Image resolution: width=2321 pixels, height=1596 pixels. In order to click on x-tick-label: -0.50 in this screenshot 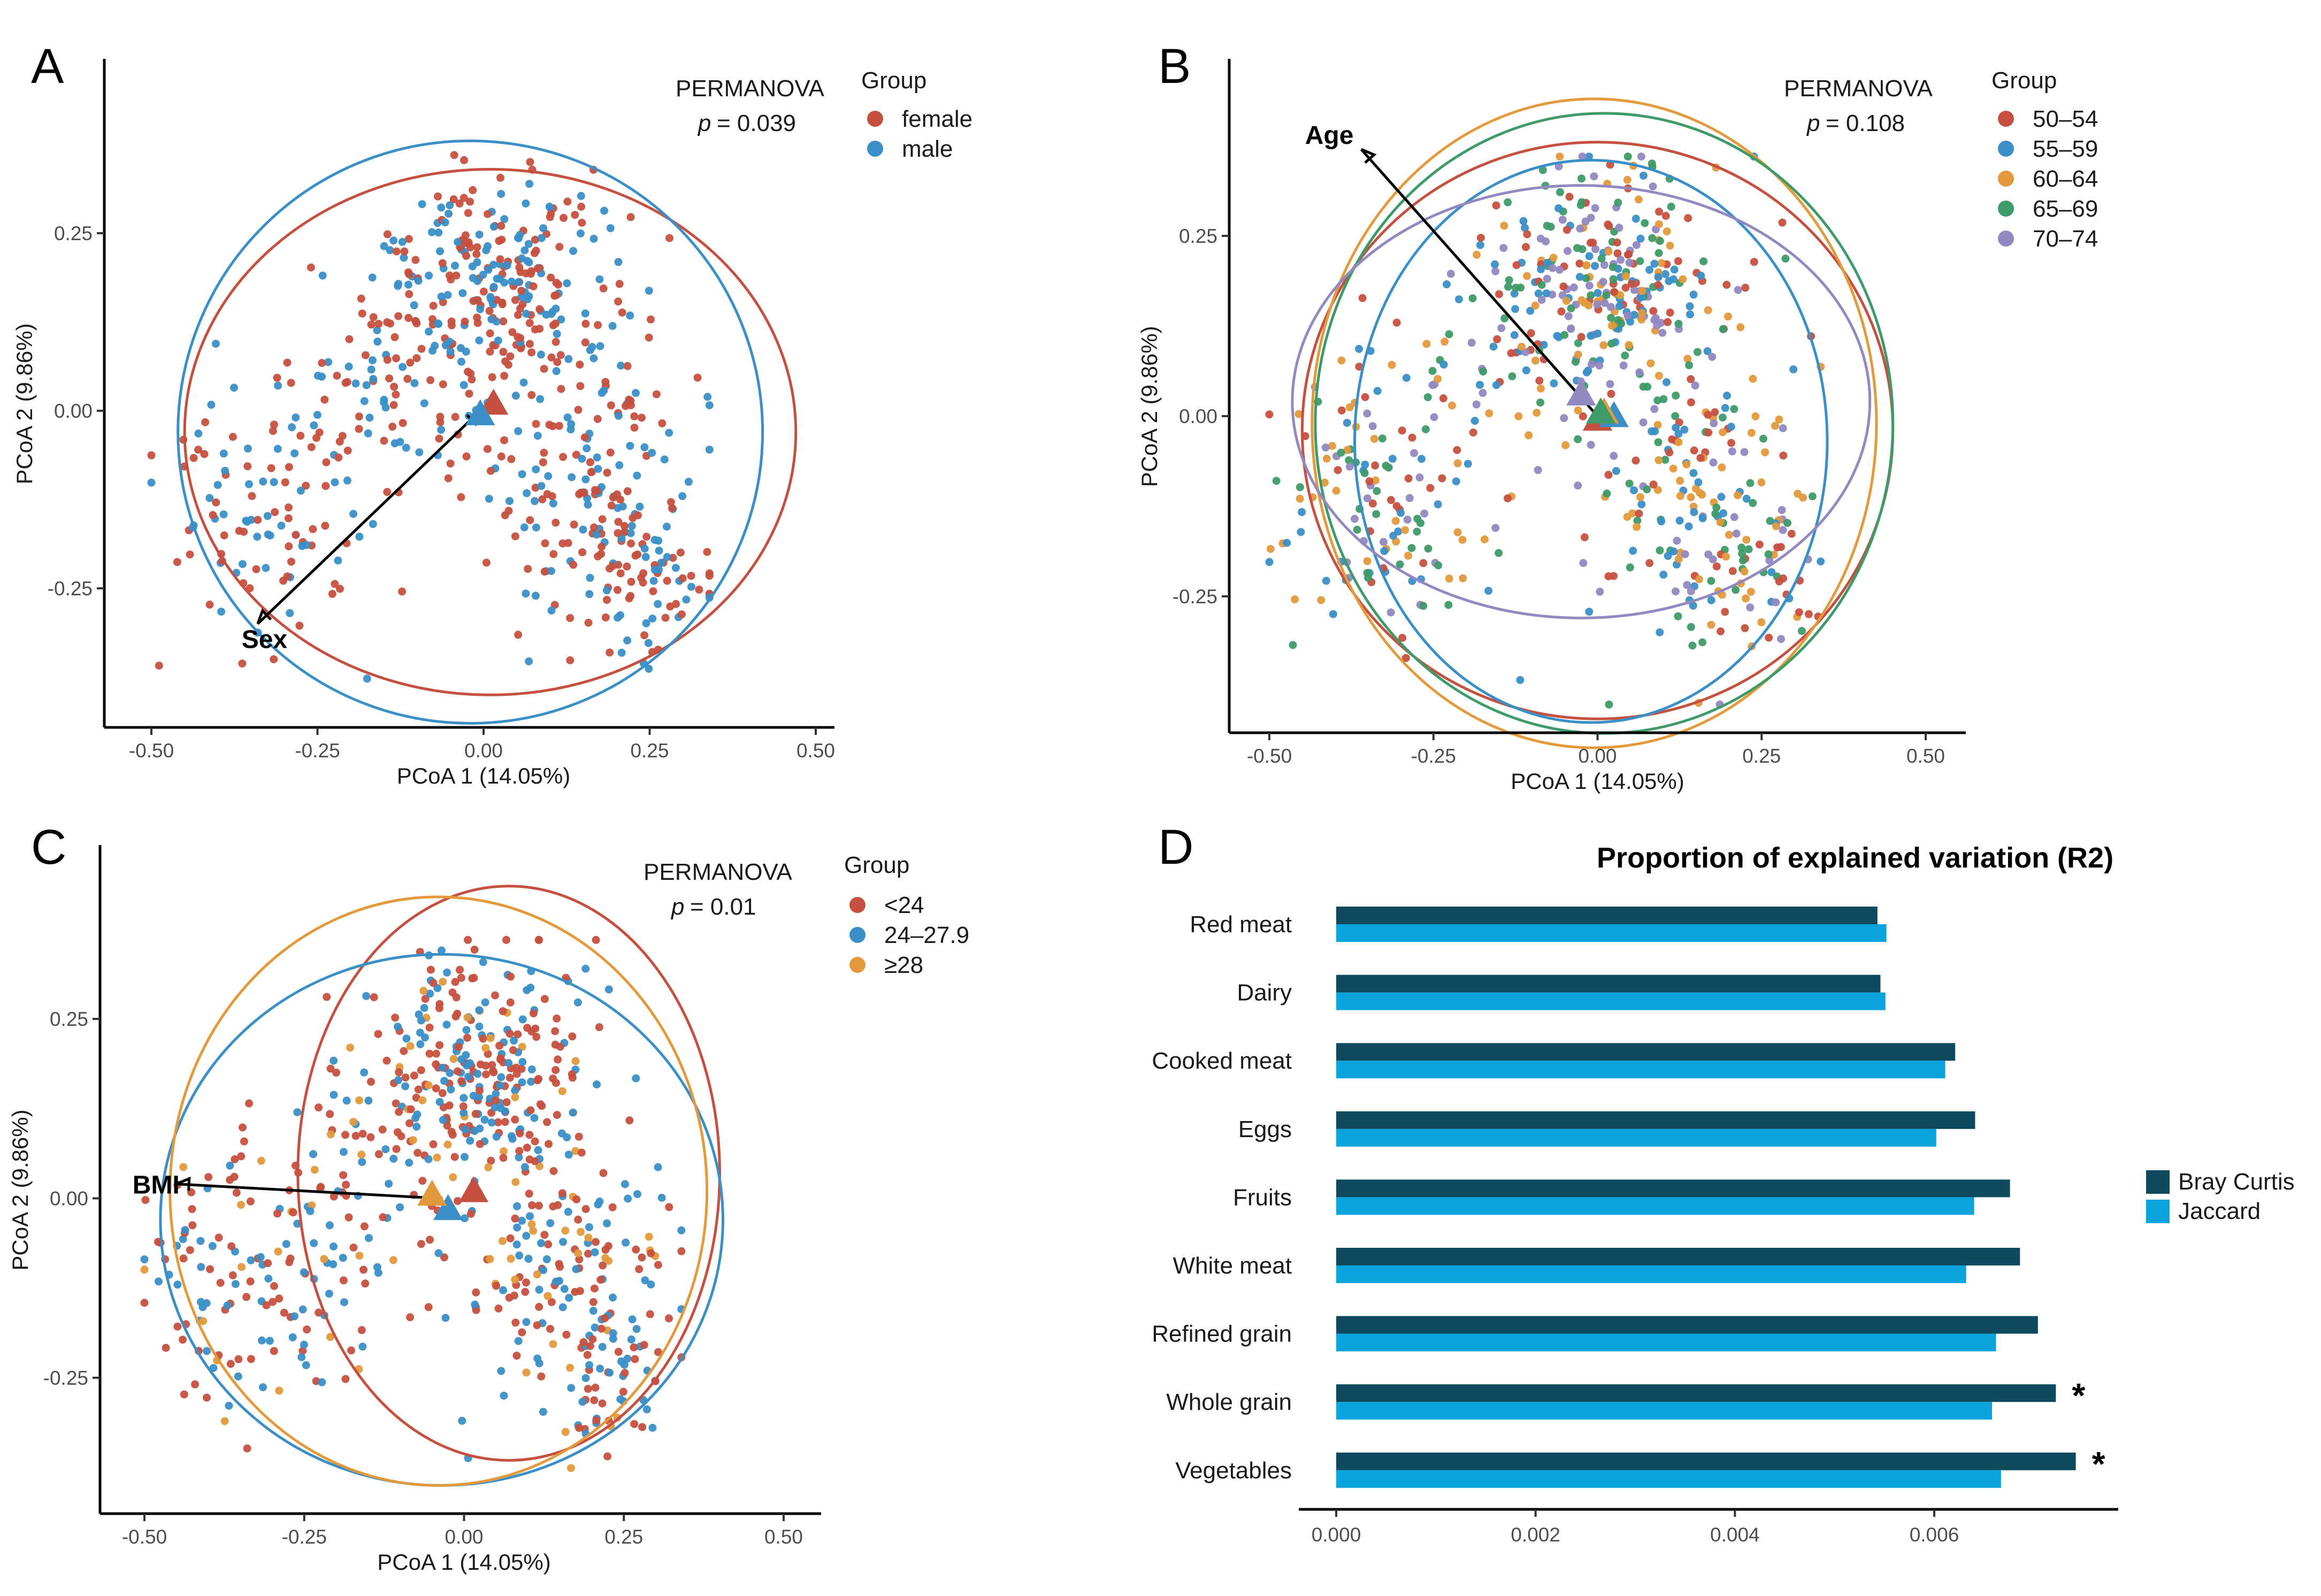, I will do `click(151, 751)`.